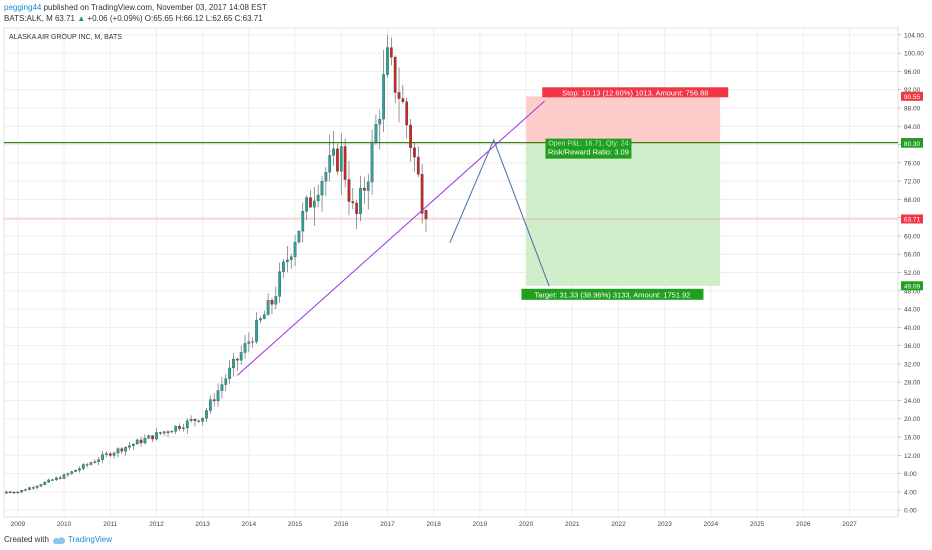  I want to click on y-tick-label: 20.00, so click(912, 419).